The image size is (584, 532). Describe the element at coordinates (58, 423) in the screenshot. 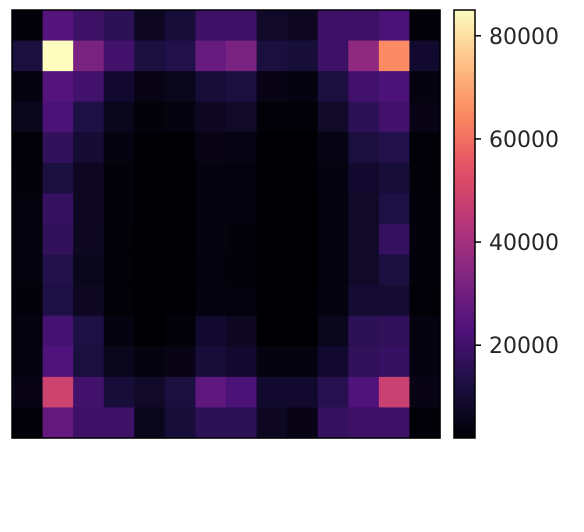

I see `heatmap-cell-r13-c1` at that location.